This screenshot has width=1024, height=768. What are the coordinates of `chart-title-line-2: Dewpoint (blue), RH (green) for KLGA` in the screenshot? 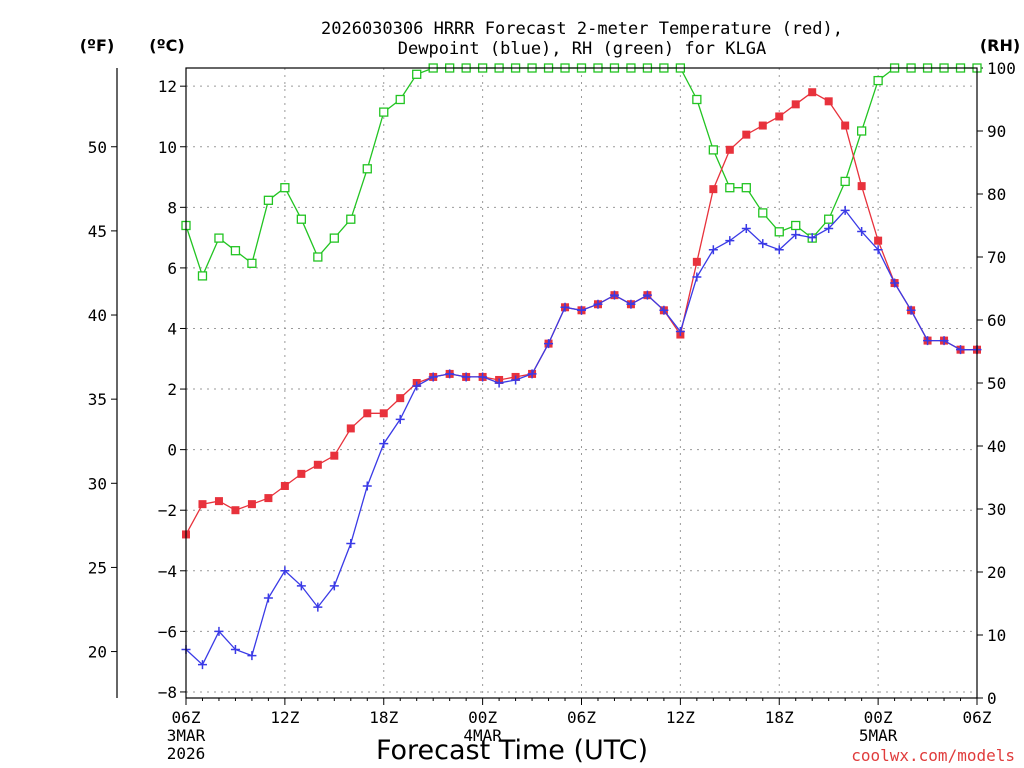 It's located at (582, 49).